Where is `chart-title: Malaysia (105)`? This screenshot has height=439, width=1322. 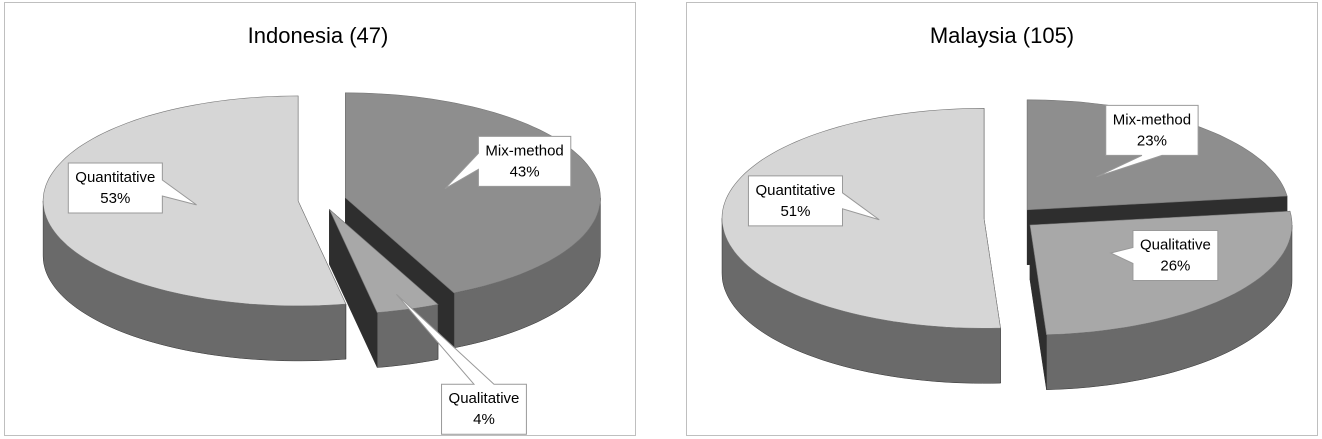 chart-title: Malaysia (105) is located at coordinates (1002, 35).